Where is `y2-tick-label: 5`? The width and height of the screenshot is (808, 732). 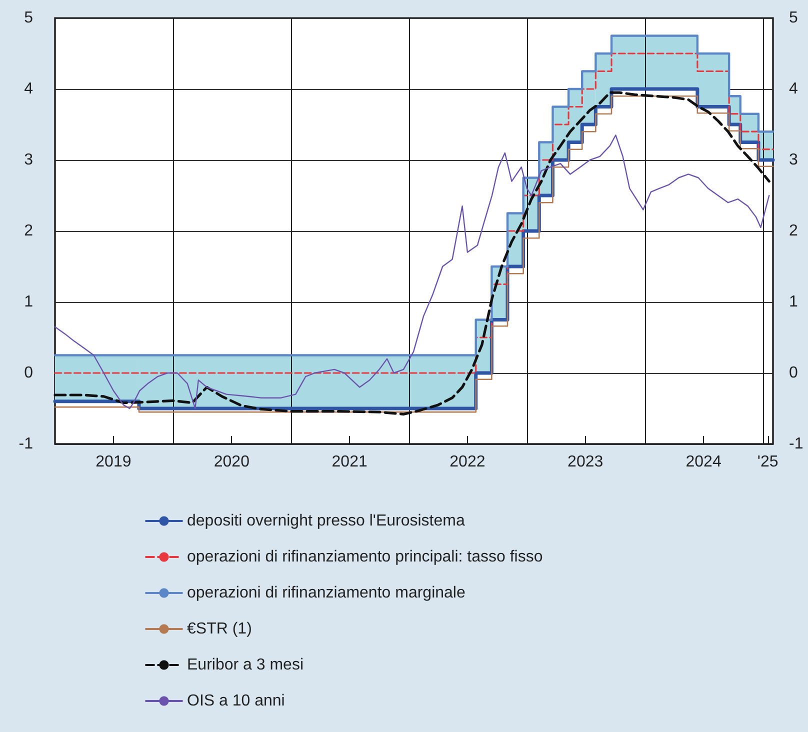
y2-tick-label: 5 is located at coordinates (793, 18).